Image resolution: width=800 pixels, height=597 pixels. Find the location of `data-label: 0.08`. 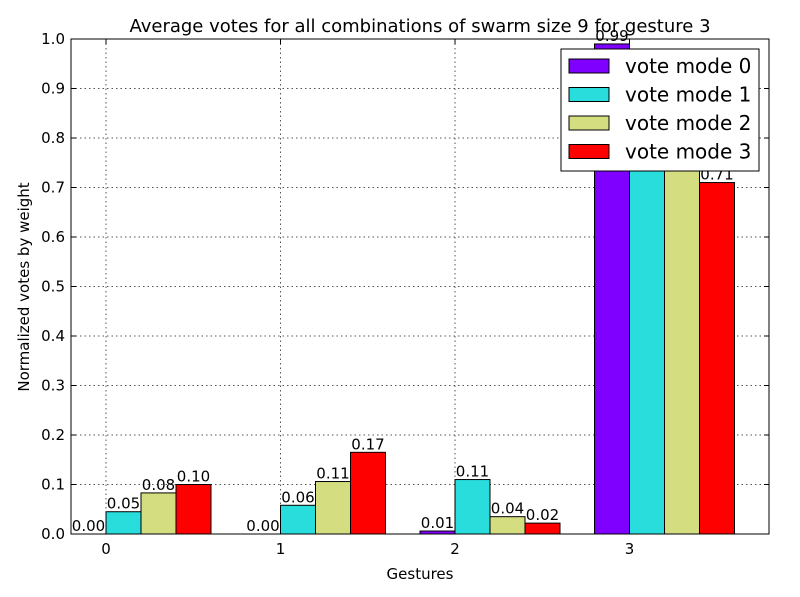

data-label: 0.08 is located at coordinates (158, 485).